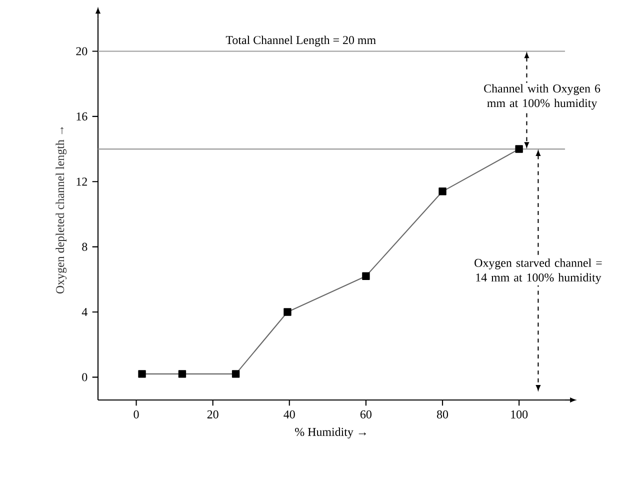  I want to click on ref-line-label: Total Channel Length = 20 mm, so click(301, 41).